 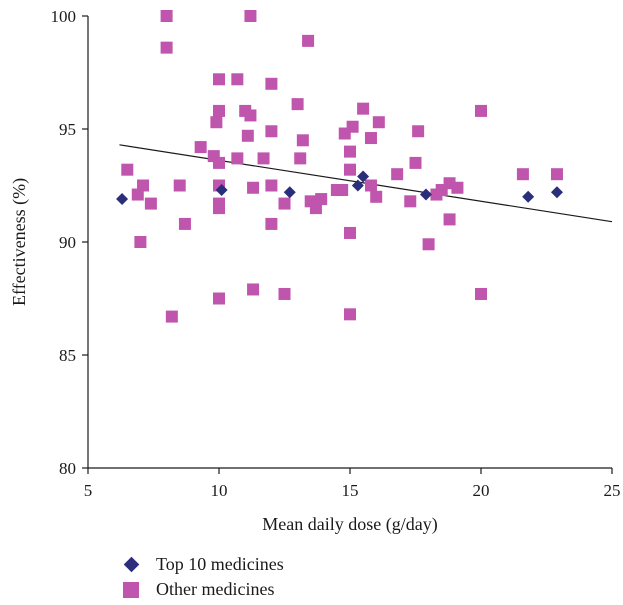 What do you see at coordinates (220, 564) in the screenshot?
I see `legend-label-top10: Top 10 medicines` at bounding box center [220, 564].